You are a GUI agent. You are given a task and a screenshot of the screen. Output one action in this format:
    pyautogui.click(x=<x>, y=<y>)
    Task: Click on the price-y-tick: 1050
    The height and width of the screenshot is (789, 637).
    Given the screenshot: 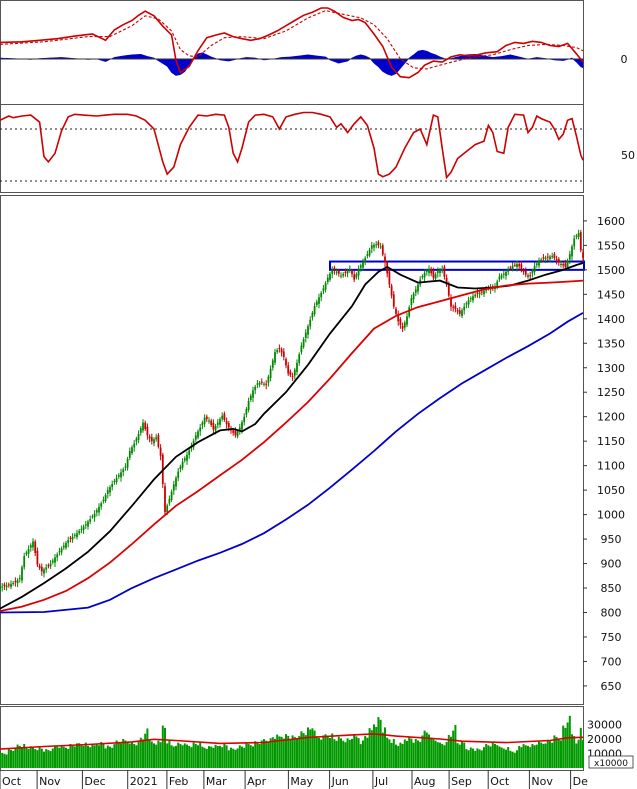 What is the action you would take?
    pyautogui.click(x=611, y=490)
    